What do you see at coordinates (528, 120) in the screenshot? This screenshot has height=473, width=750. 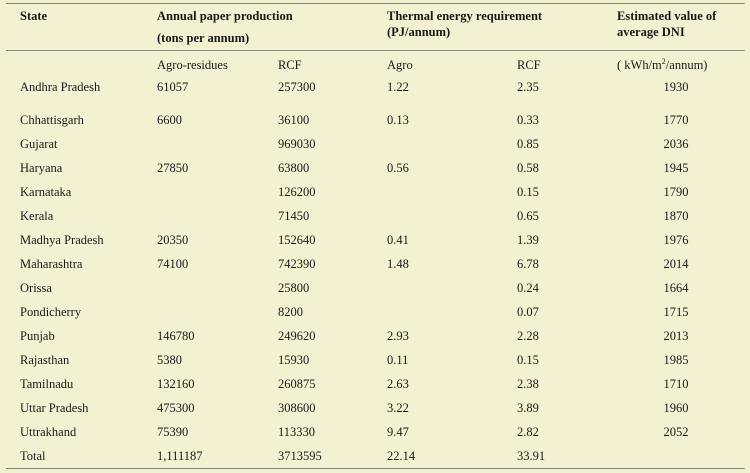 I see `cell-t-rcf: 0.33` at bounding box center [528, 120].